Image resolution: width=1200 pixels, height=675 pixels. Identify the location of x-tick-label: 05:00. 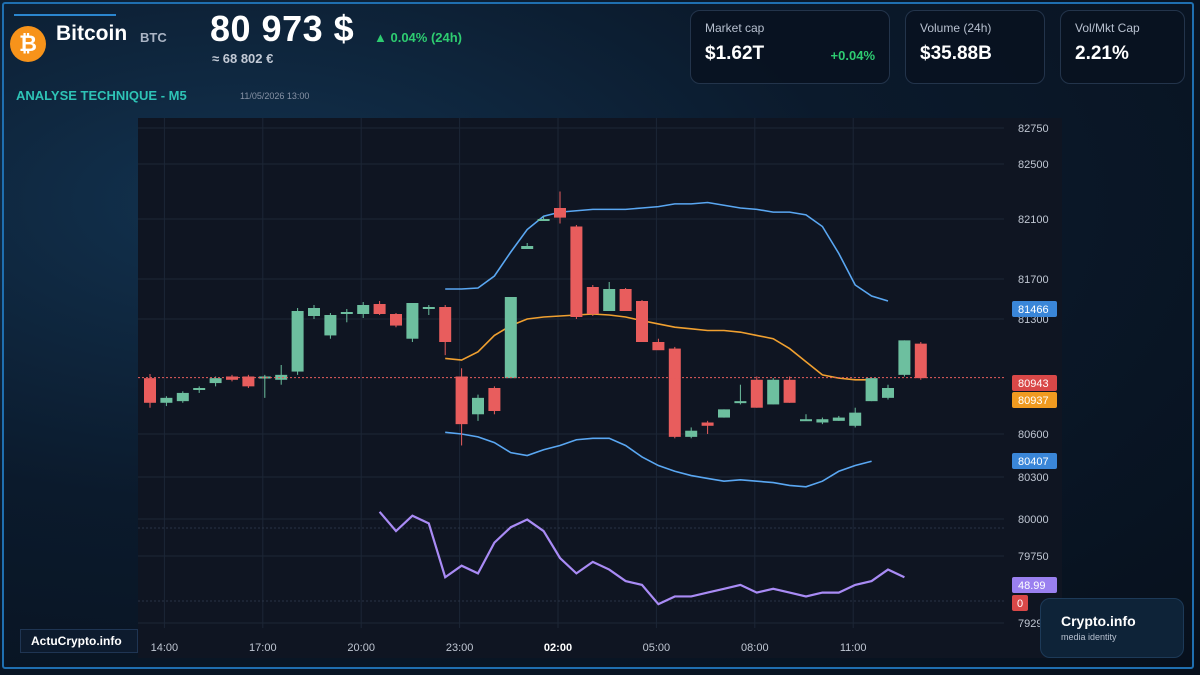
(657, 648).